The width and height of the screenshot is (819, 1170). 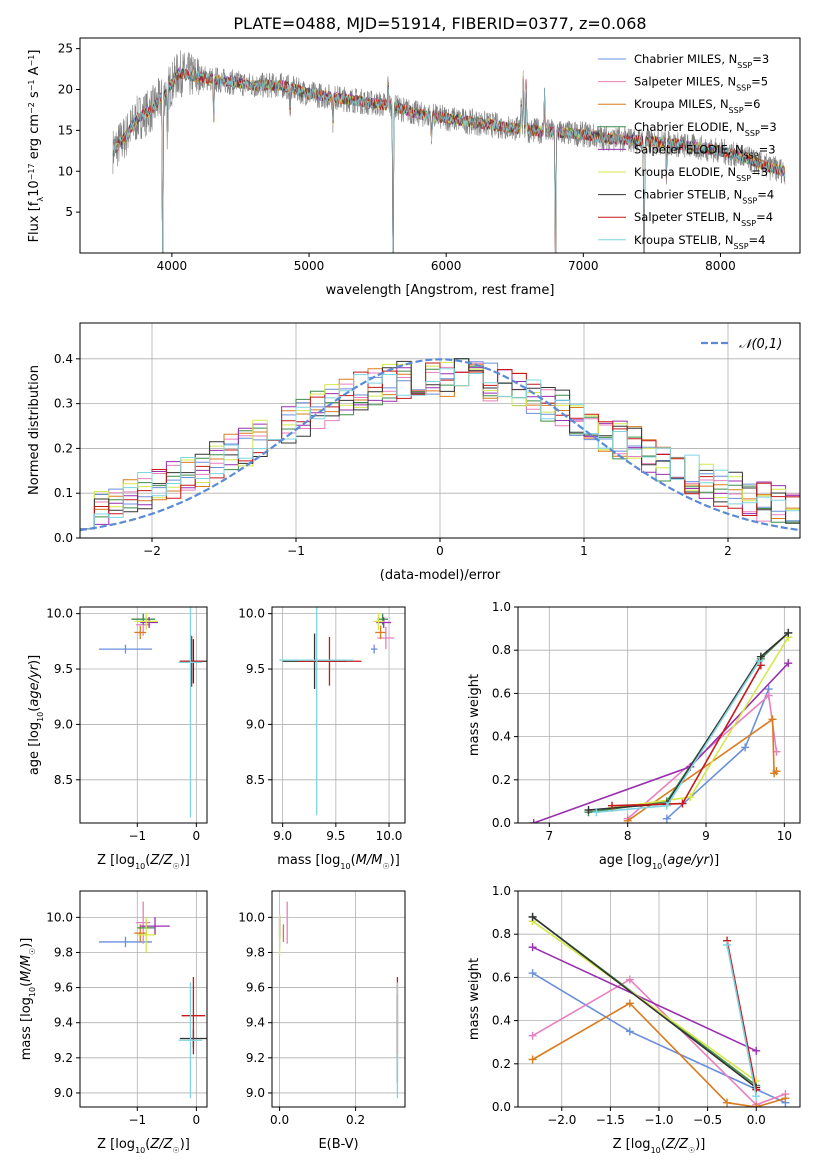 I want to click on legend-entry: Salpeter STELIB, NSSP=4, so click(x=703, y=219).